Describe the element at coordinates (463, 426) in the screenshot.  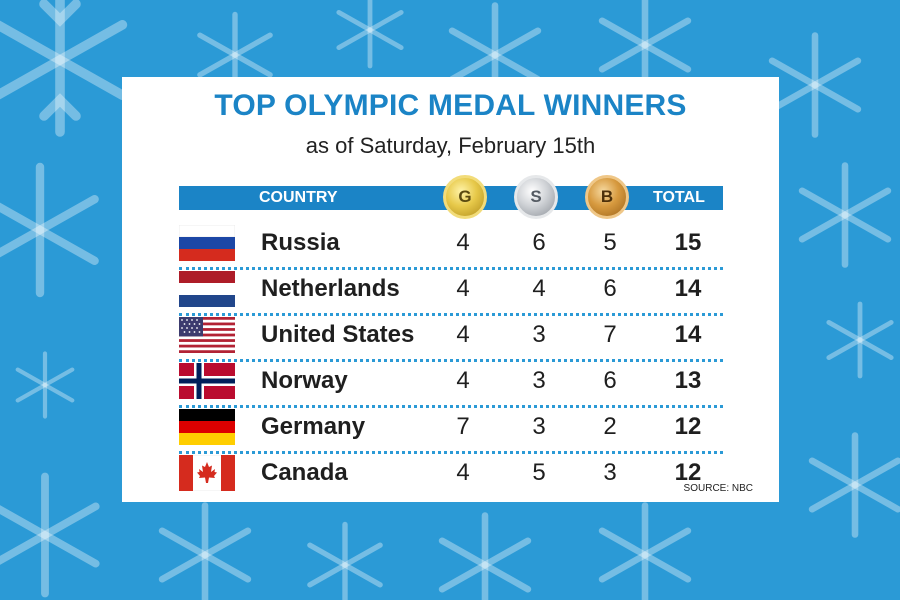
I see `gold-count: 7` at that location.